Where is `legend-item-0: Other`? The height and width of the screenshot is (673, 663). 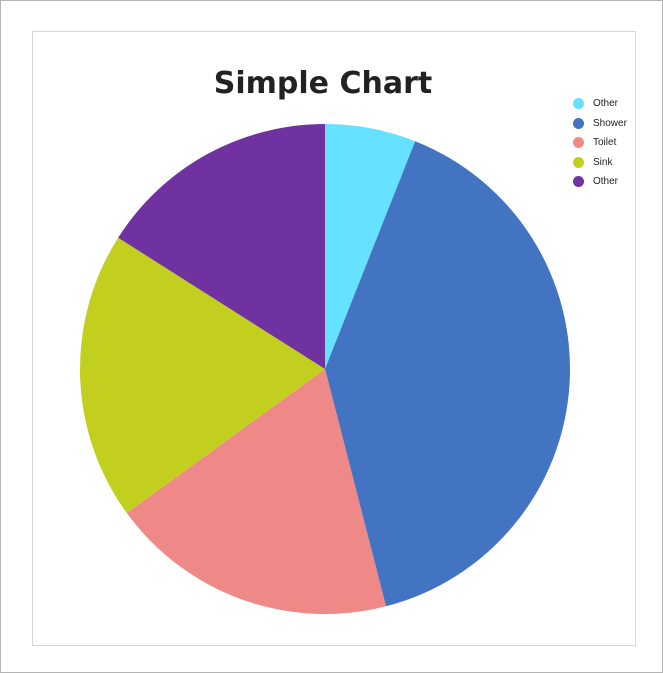 legend-item-0: Other is located at coordinates (604, 104).